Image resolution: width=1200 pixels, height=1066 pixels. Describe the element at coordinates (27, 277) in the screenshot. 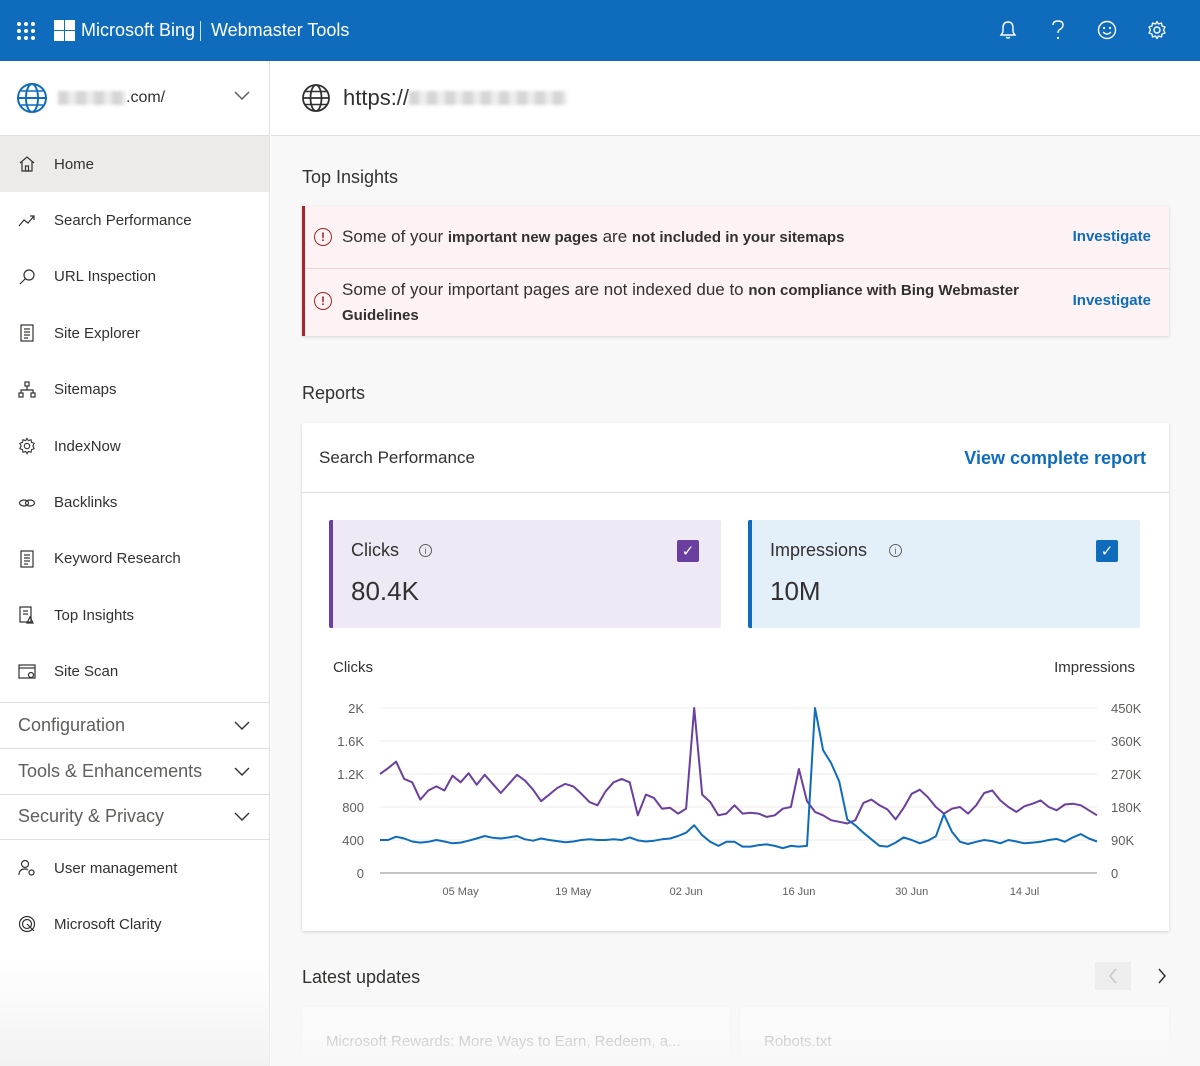

I see `search-icon` at that location.